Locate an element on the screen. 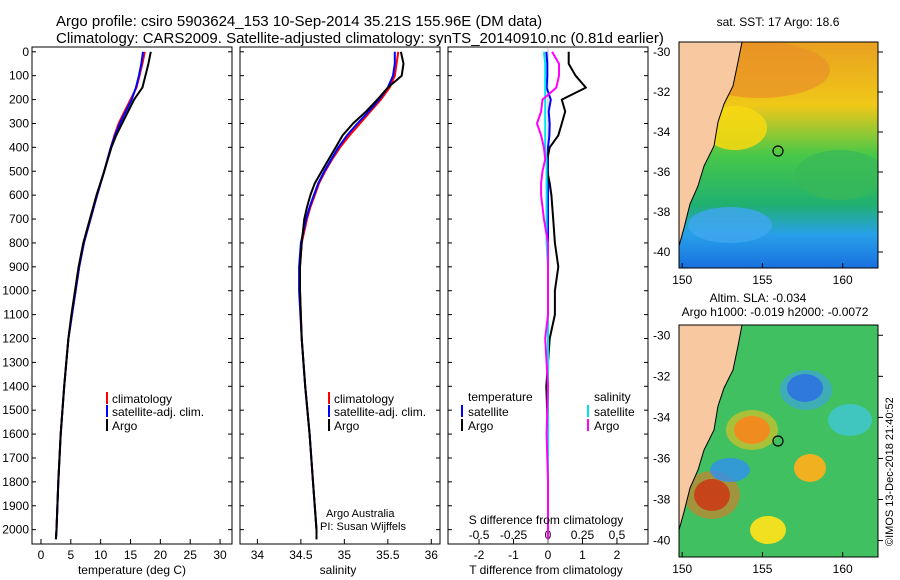 The width and height of the screenshot is (900, 580). difference-xlabel: T difference from climatology is located at coordinates (546, 570).